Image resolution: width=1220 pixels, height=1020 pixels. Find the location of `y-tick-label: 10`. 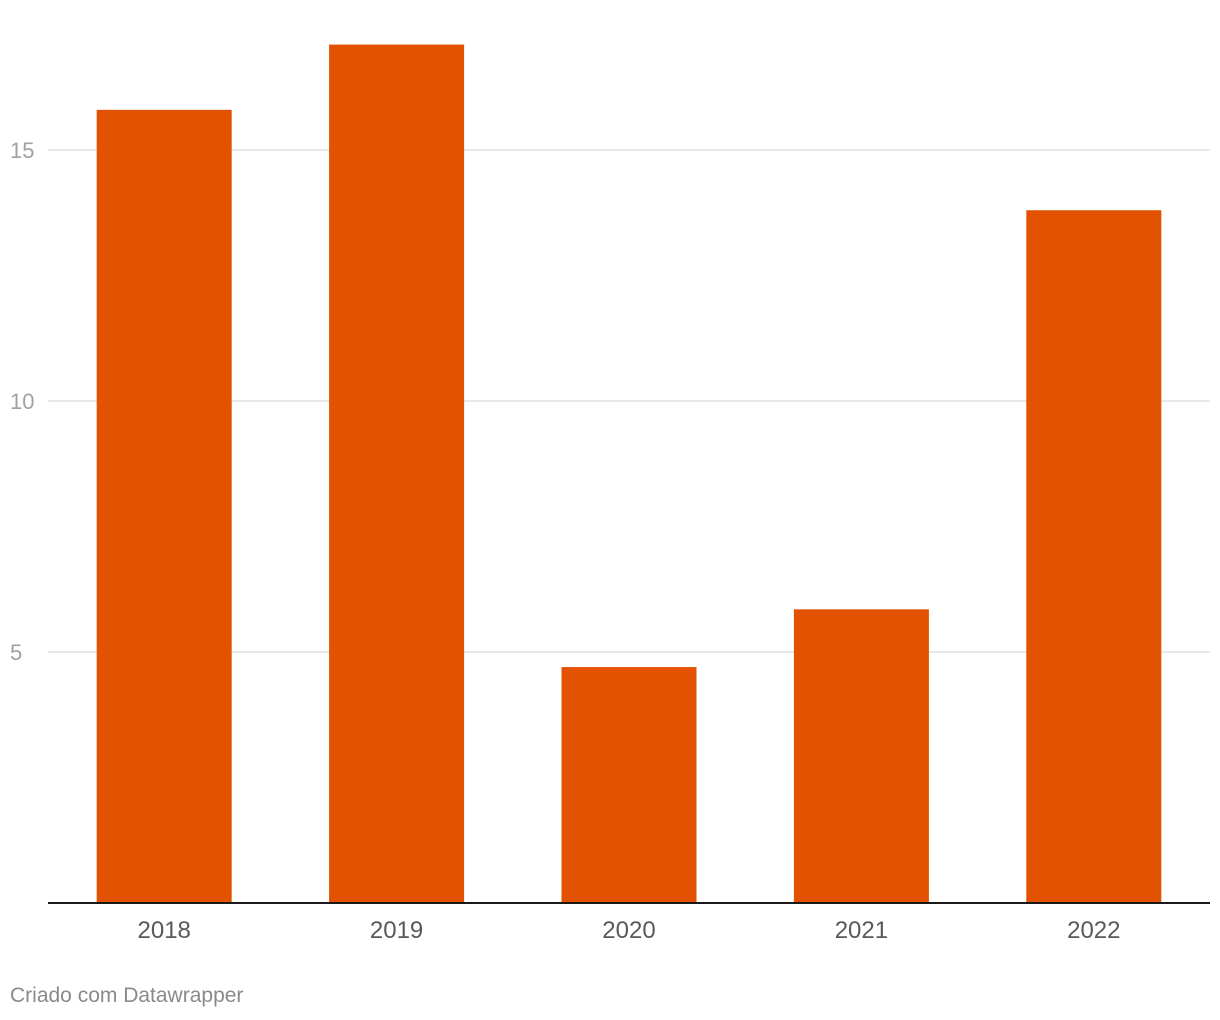

y-tick-label: 10 is located at coordinates (22, 401).